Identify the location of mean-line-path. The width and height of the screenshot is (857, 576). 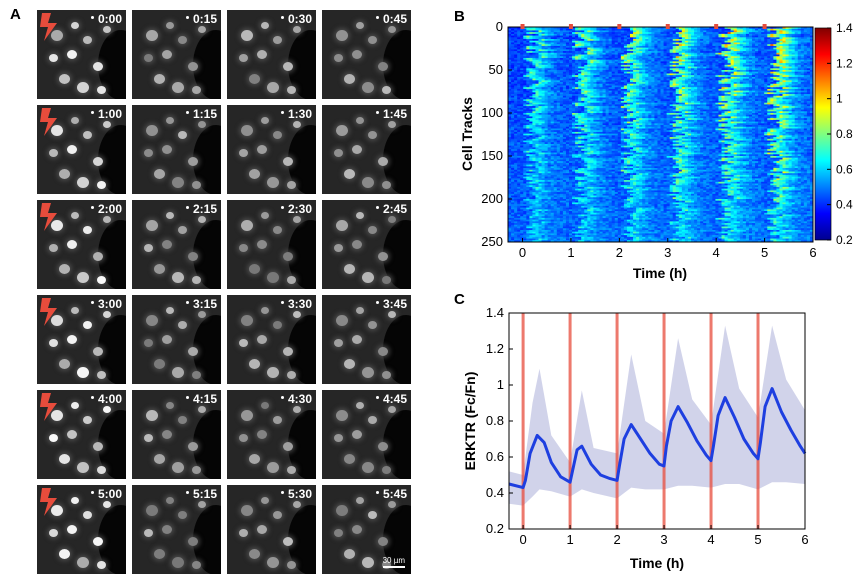
(657, 438).